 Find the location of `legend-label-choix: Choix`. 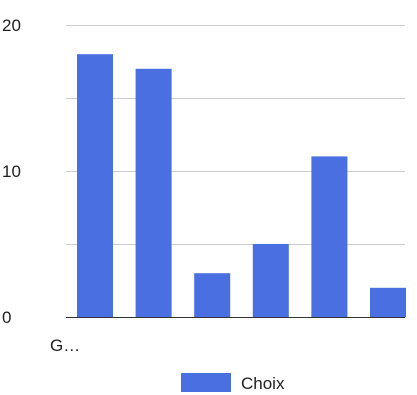

legend-label-choix: Choix is located at coordinates (263, 383).